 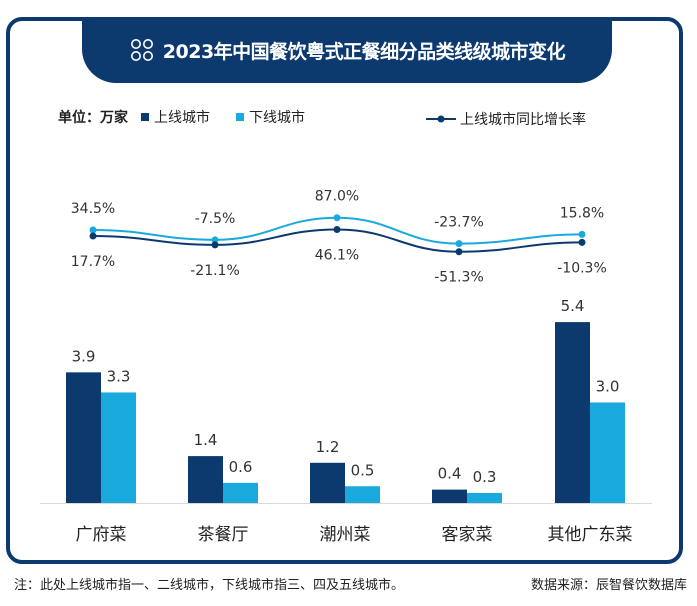 What do you see at coordinates (364, 51) in the screenshot?
I see `chart-title: 2023年中国餐饮粤式正餐细分品类线级城市变化` at bounding box center [364, 51].